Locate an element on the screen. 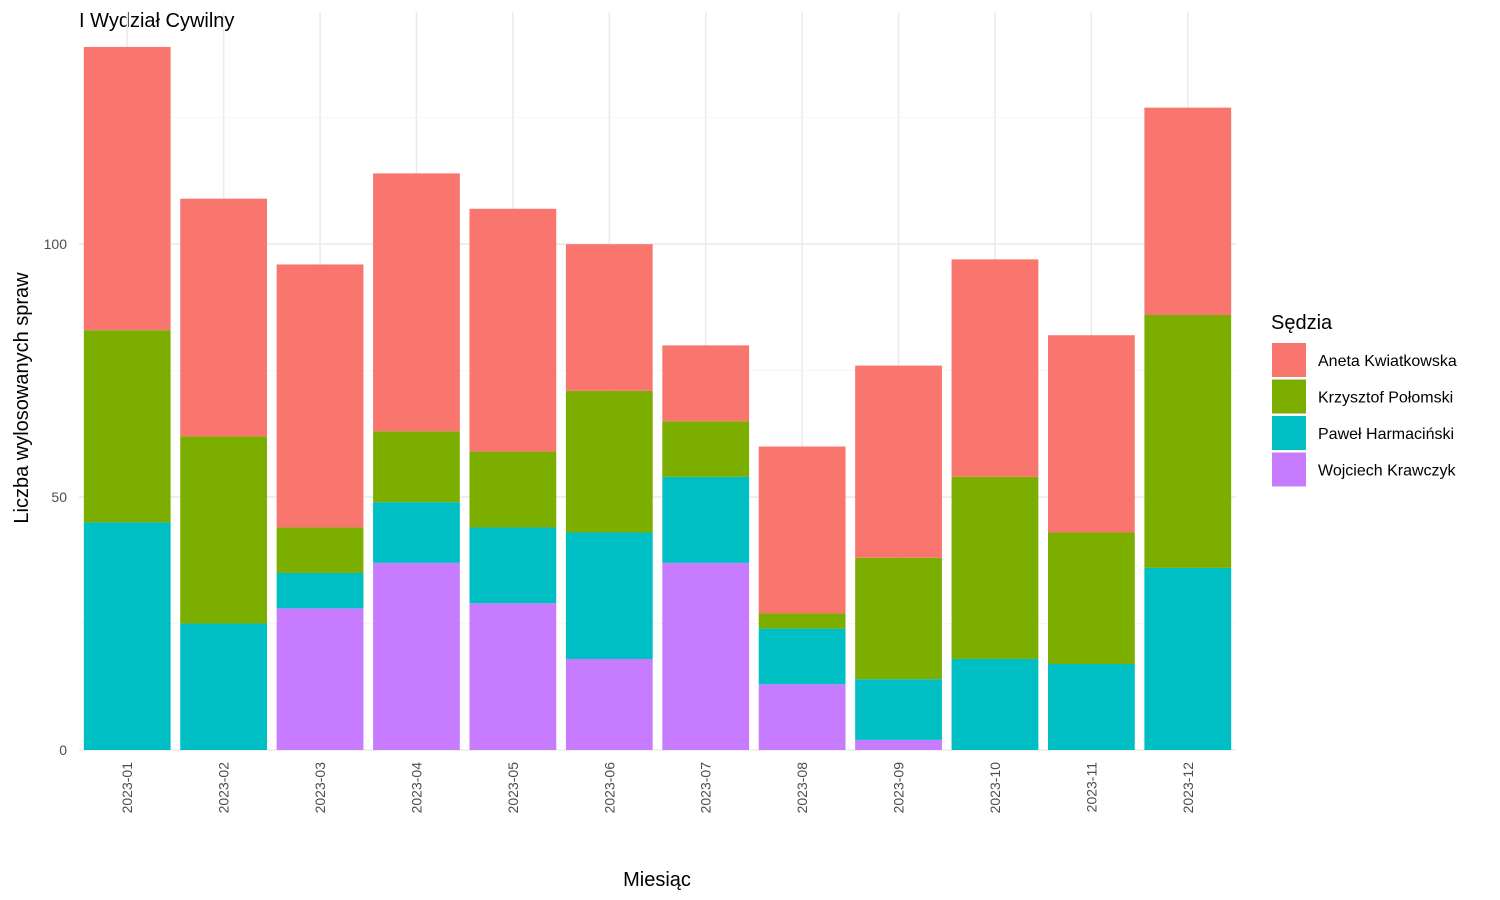 The height and width of the screenshot is (900, 1500). x-tick-label: 2023-07 is located at coordinates (706, 788).